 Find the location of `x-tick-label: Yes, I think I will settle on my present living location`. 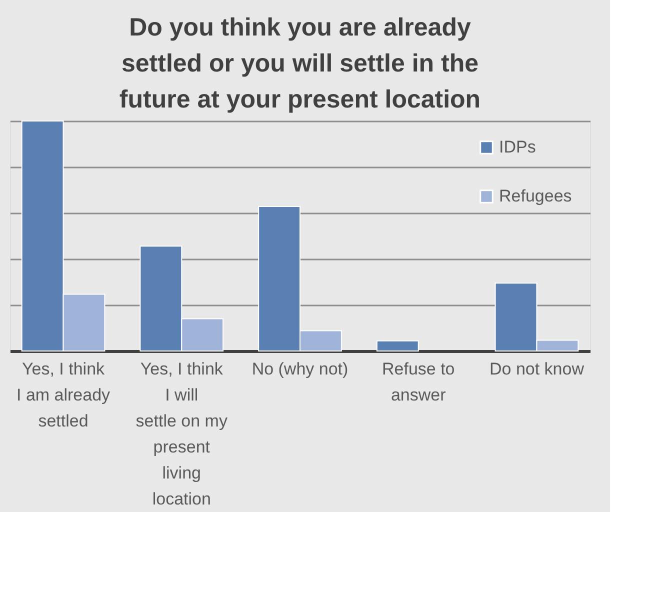

x-tick-label: Yes, I think I will settle on my present living location is located at coordinates (182, 434).